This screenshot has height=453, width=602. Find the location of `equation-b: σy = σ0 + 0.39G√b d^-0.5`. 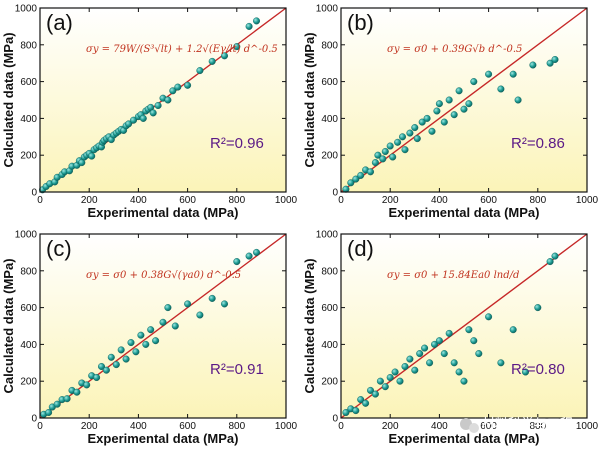

equation-b: σy = σ0 + 0.39G√b d^-0.5 is located at coordinates (454, 49).